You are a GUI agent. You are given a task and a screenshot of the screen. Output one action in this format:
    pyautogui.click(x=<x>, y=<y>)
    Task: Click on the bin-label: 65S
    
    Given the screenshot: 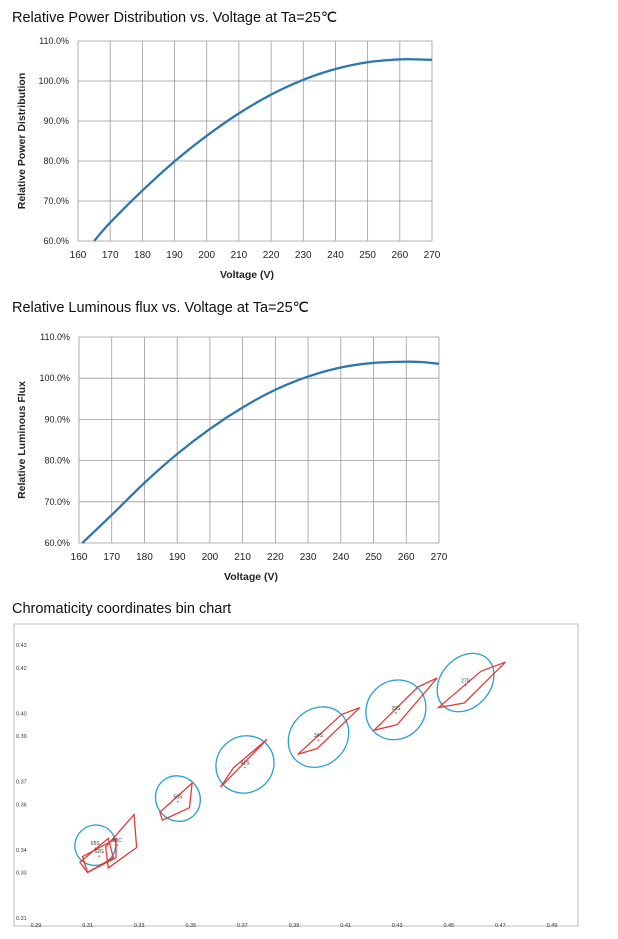 What is the action you would take?
    pyautogui.click(x=96, y=844)
    